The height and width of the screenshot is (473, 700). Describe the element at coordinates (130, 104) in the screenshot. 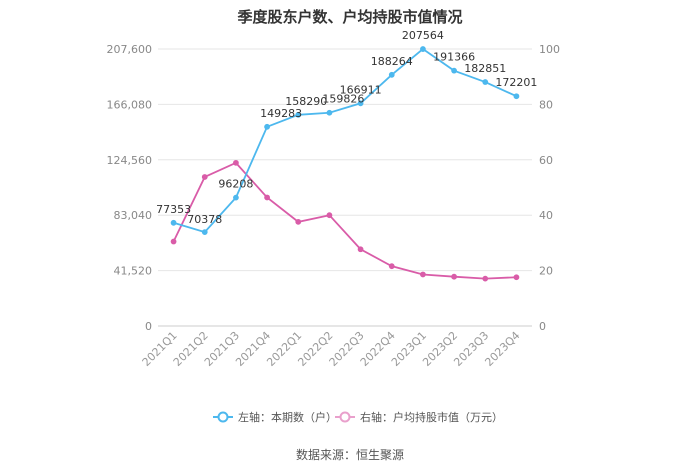

I see `left-tick-label: 166,080` at that location.